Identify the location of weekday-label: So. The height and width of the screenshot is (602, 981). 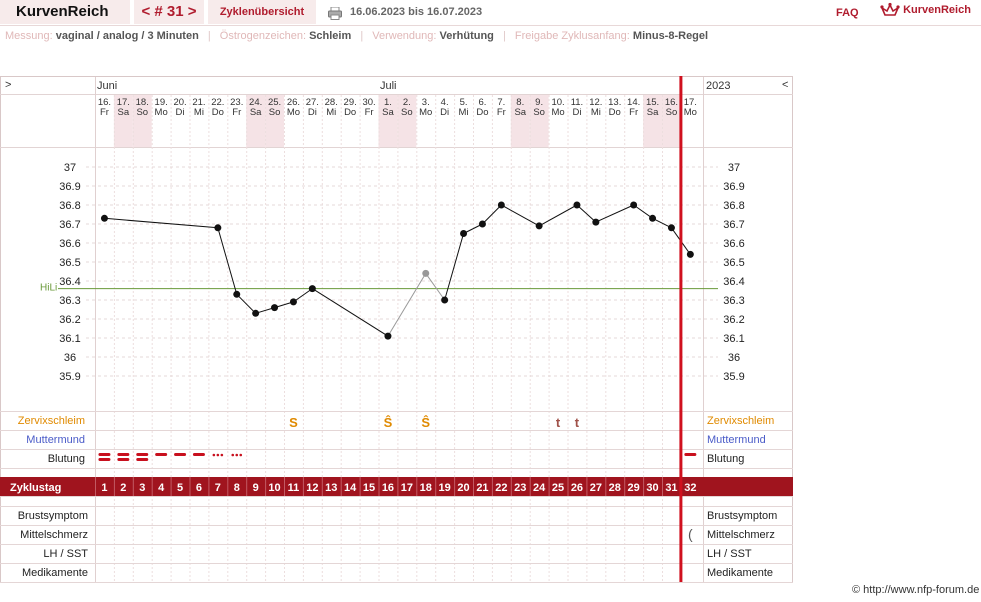
(539, 112).